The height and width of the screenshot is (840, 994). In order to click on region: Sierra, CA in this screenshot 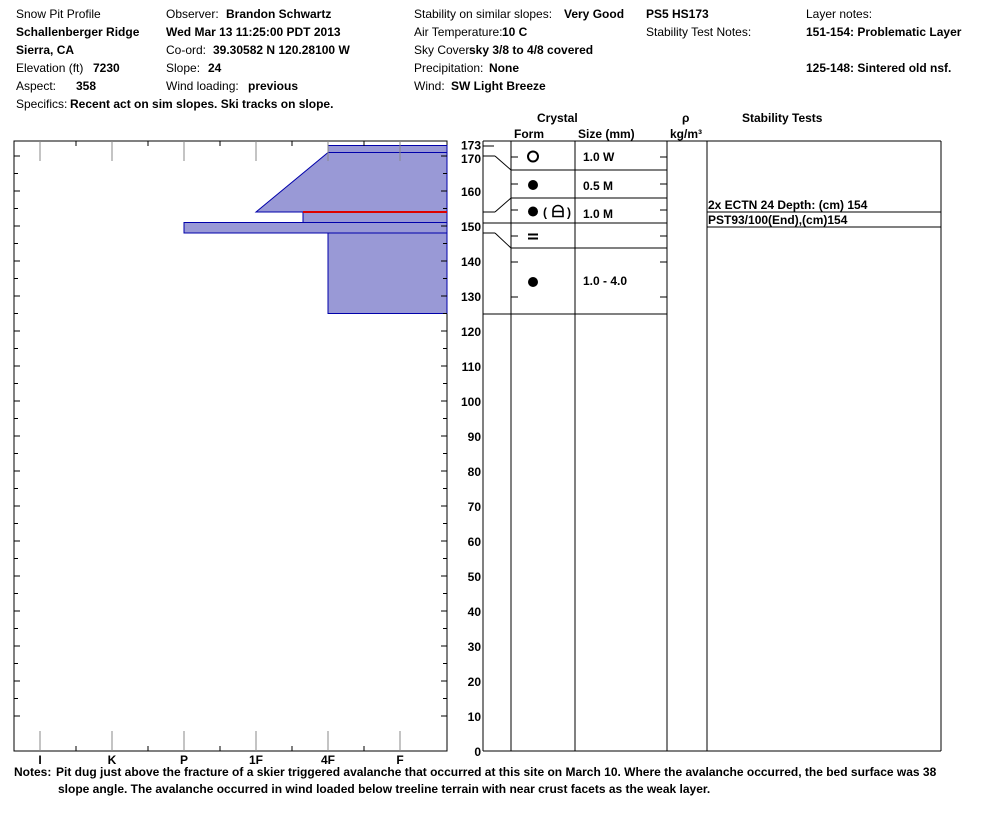, I will do `click(45, 50)`.